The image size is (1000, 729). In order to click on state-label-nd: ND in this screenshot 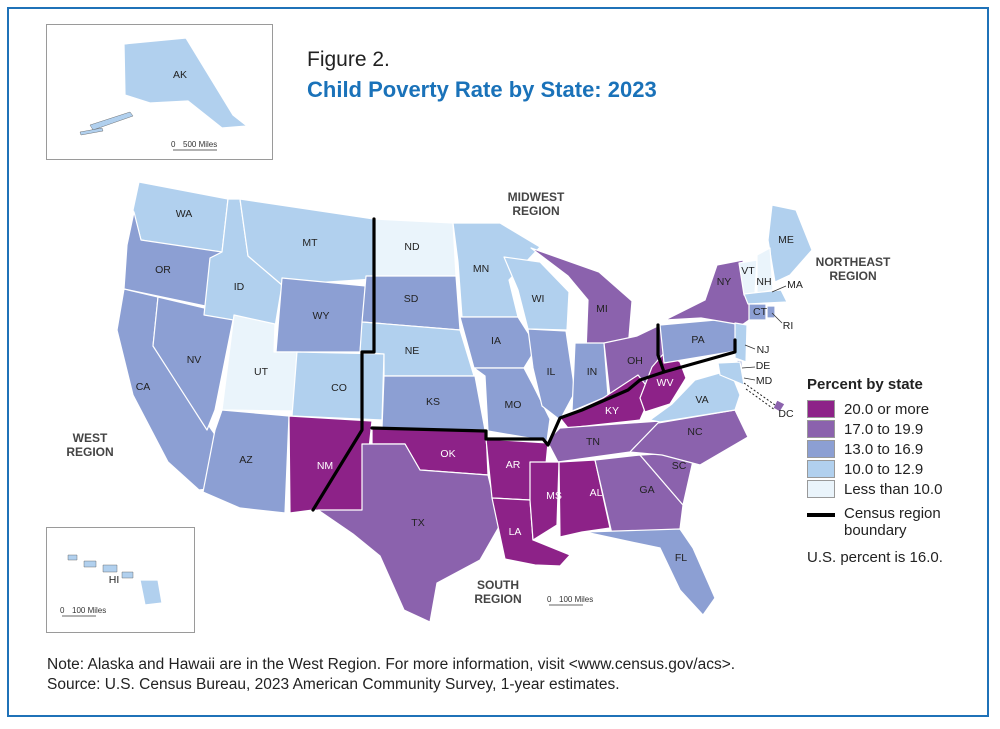, I will do `click(412, 247)`.